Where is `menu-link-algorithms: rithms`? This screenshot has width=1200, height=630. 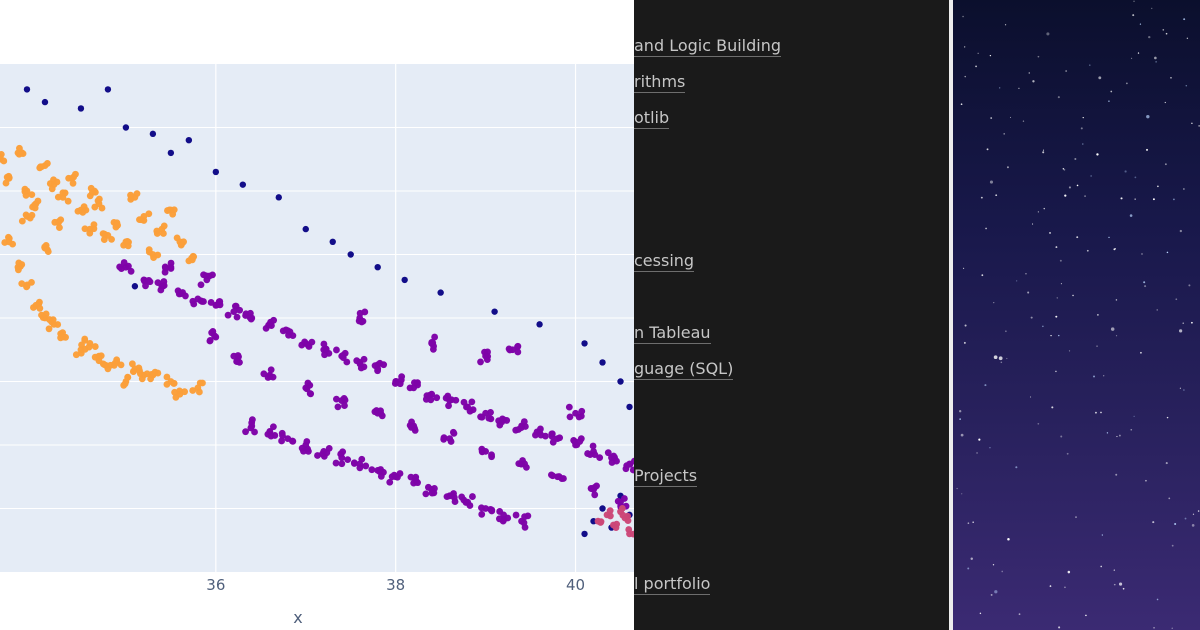
menu-link-algorithms: rithms is located at coordinates (660, 82).